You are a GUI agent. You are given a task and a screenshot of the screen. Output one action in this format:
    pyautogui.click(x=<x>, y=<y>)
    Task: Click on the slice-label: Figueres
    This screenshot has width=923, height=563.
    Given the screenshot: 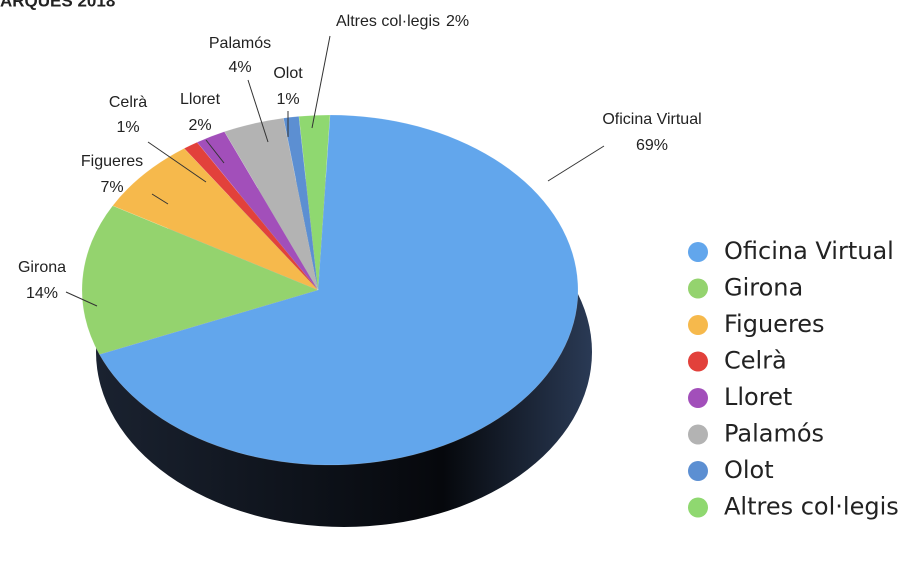 What is the action you would take?
    pyautogui.click(x=112, y=161)
    